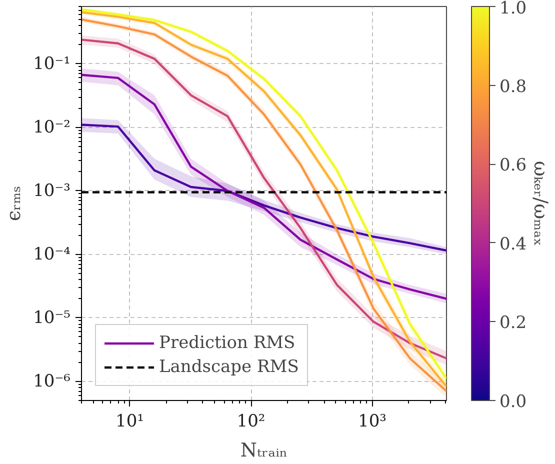  I want to click on color-bar-title: ωₖₑᵣ/ωₘₐₓ, so click(541, 203).